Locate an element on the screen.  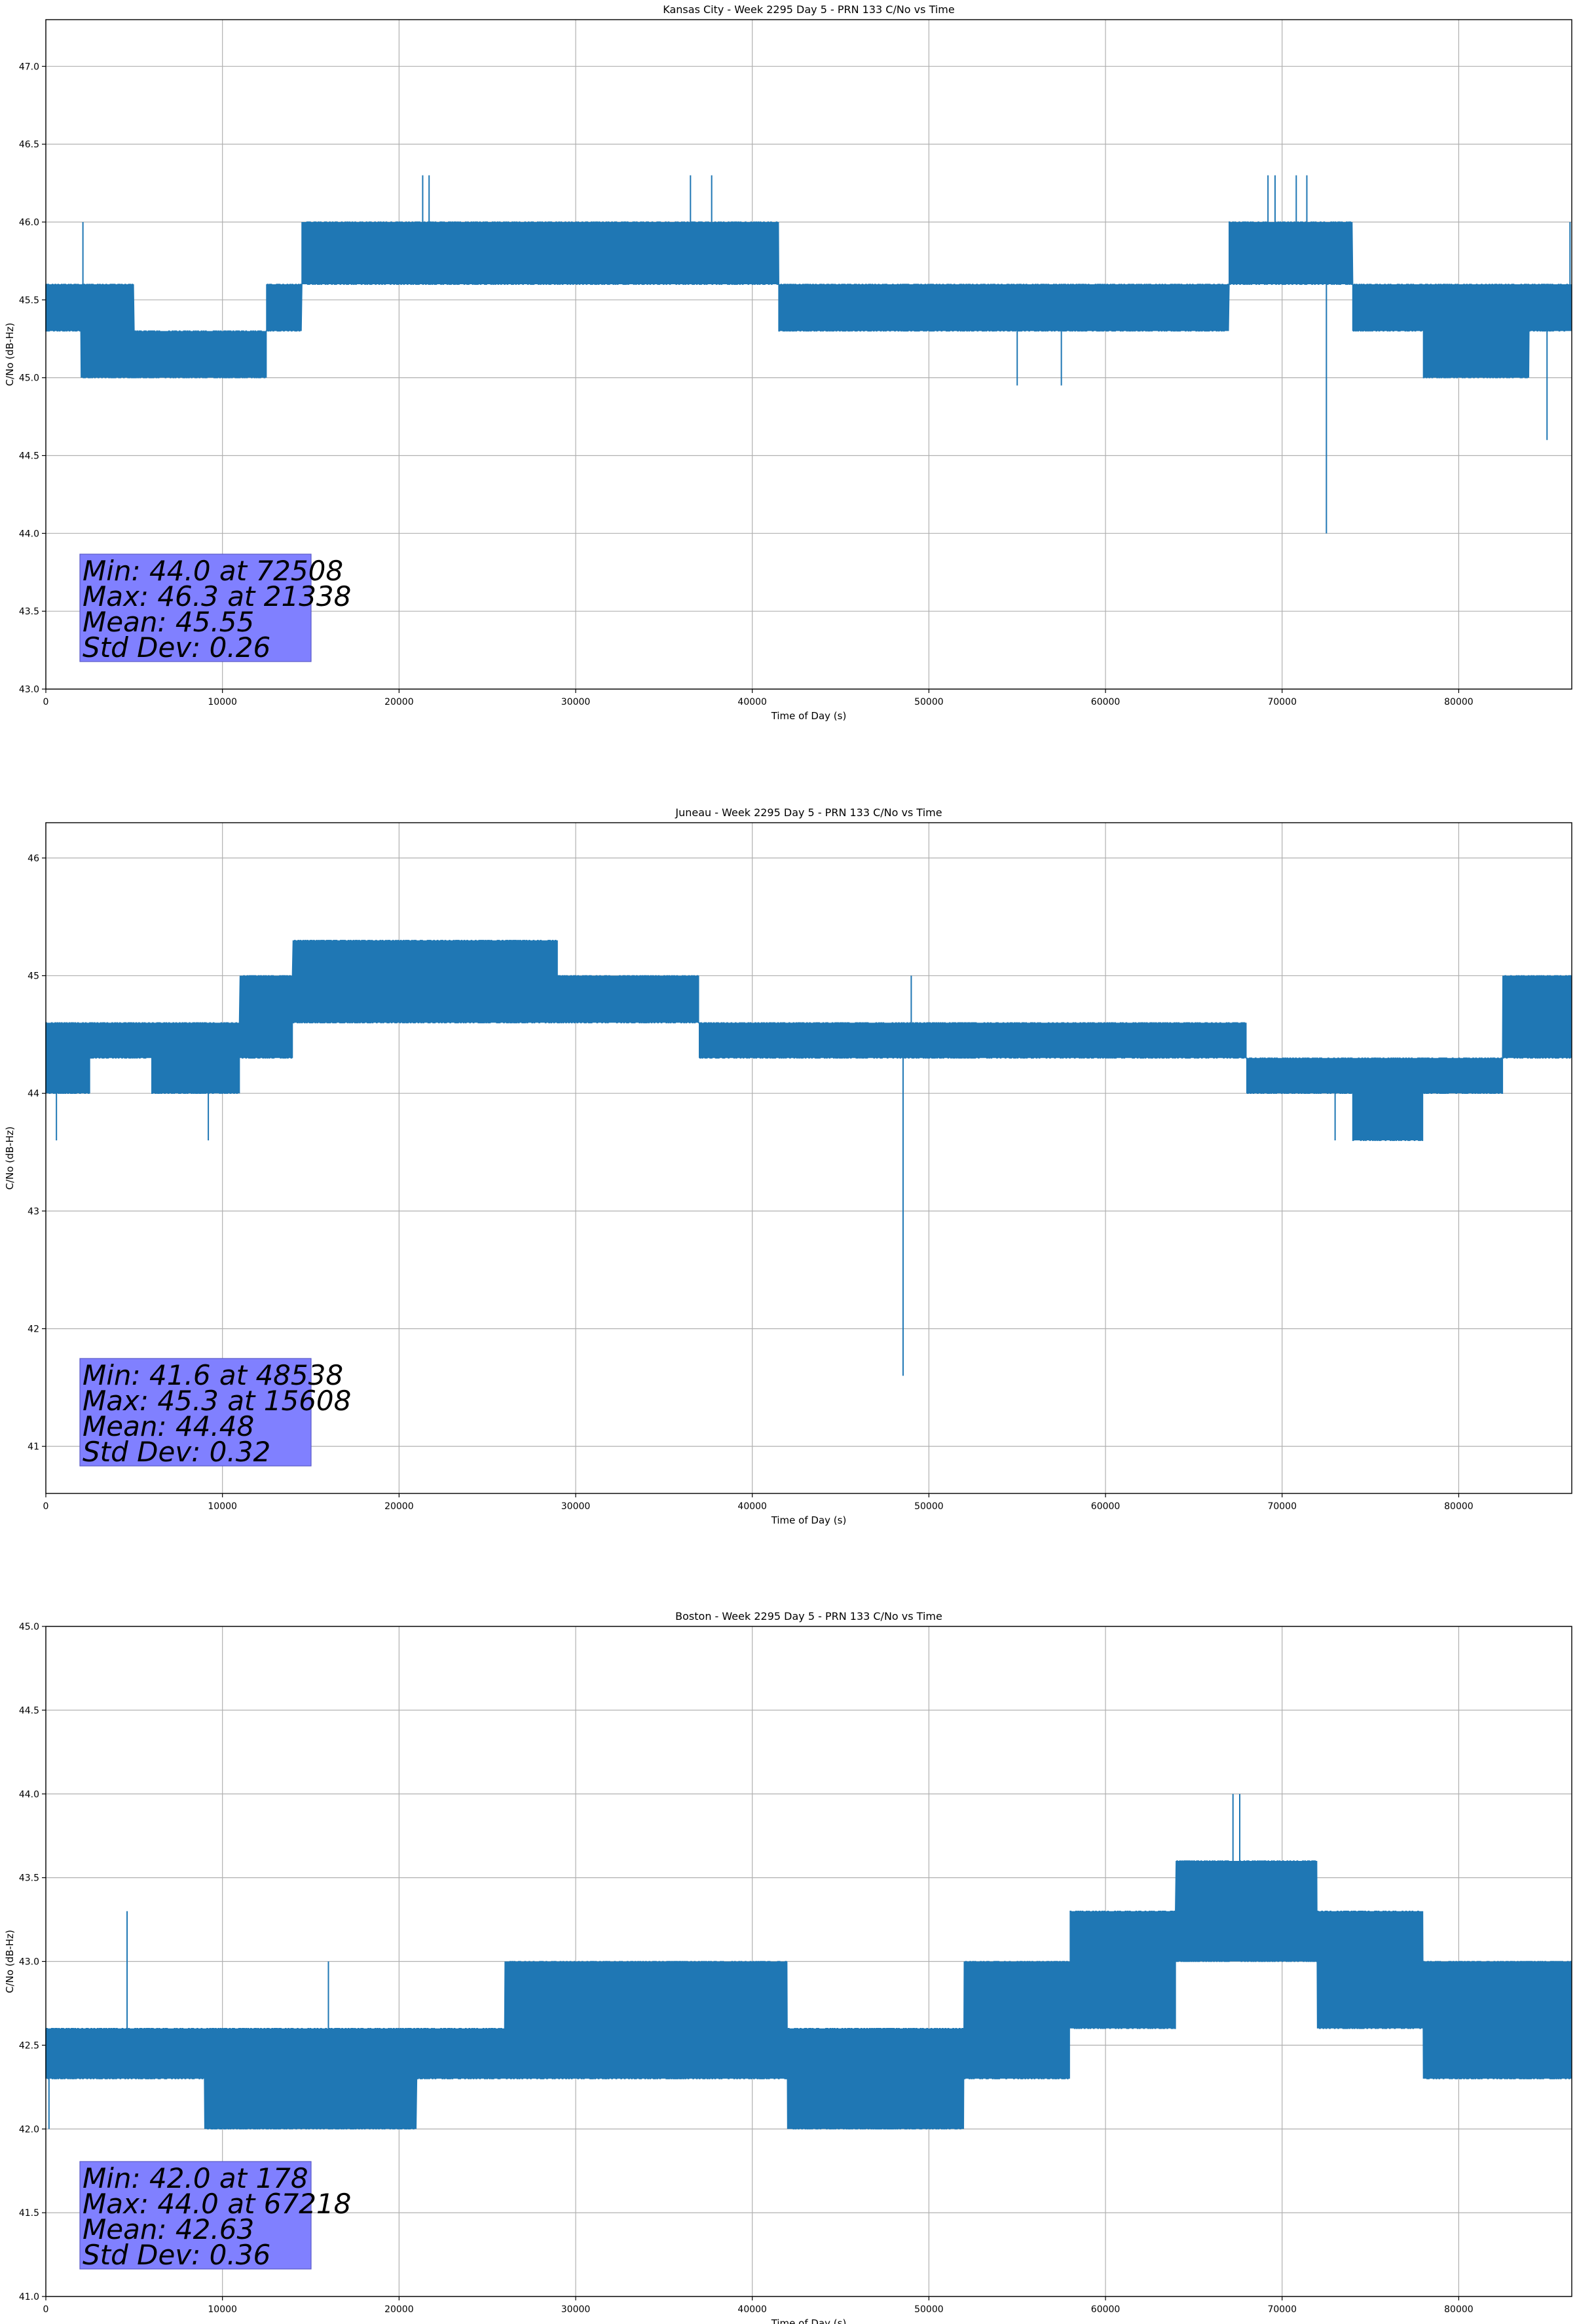
stats-mean: Mean: 42.63 is located at coordinates (168, 2229).